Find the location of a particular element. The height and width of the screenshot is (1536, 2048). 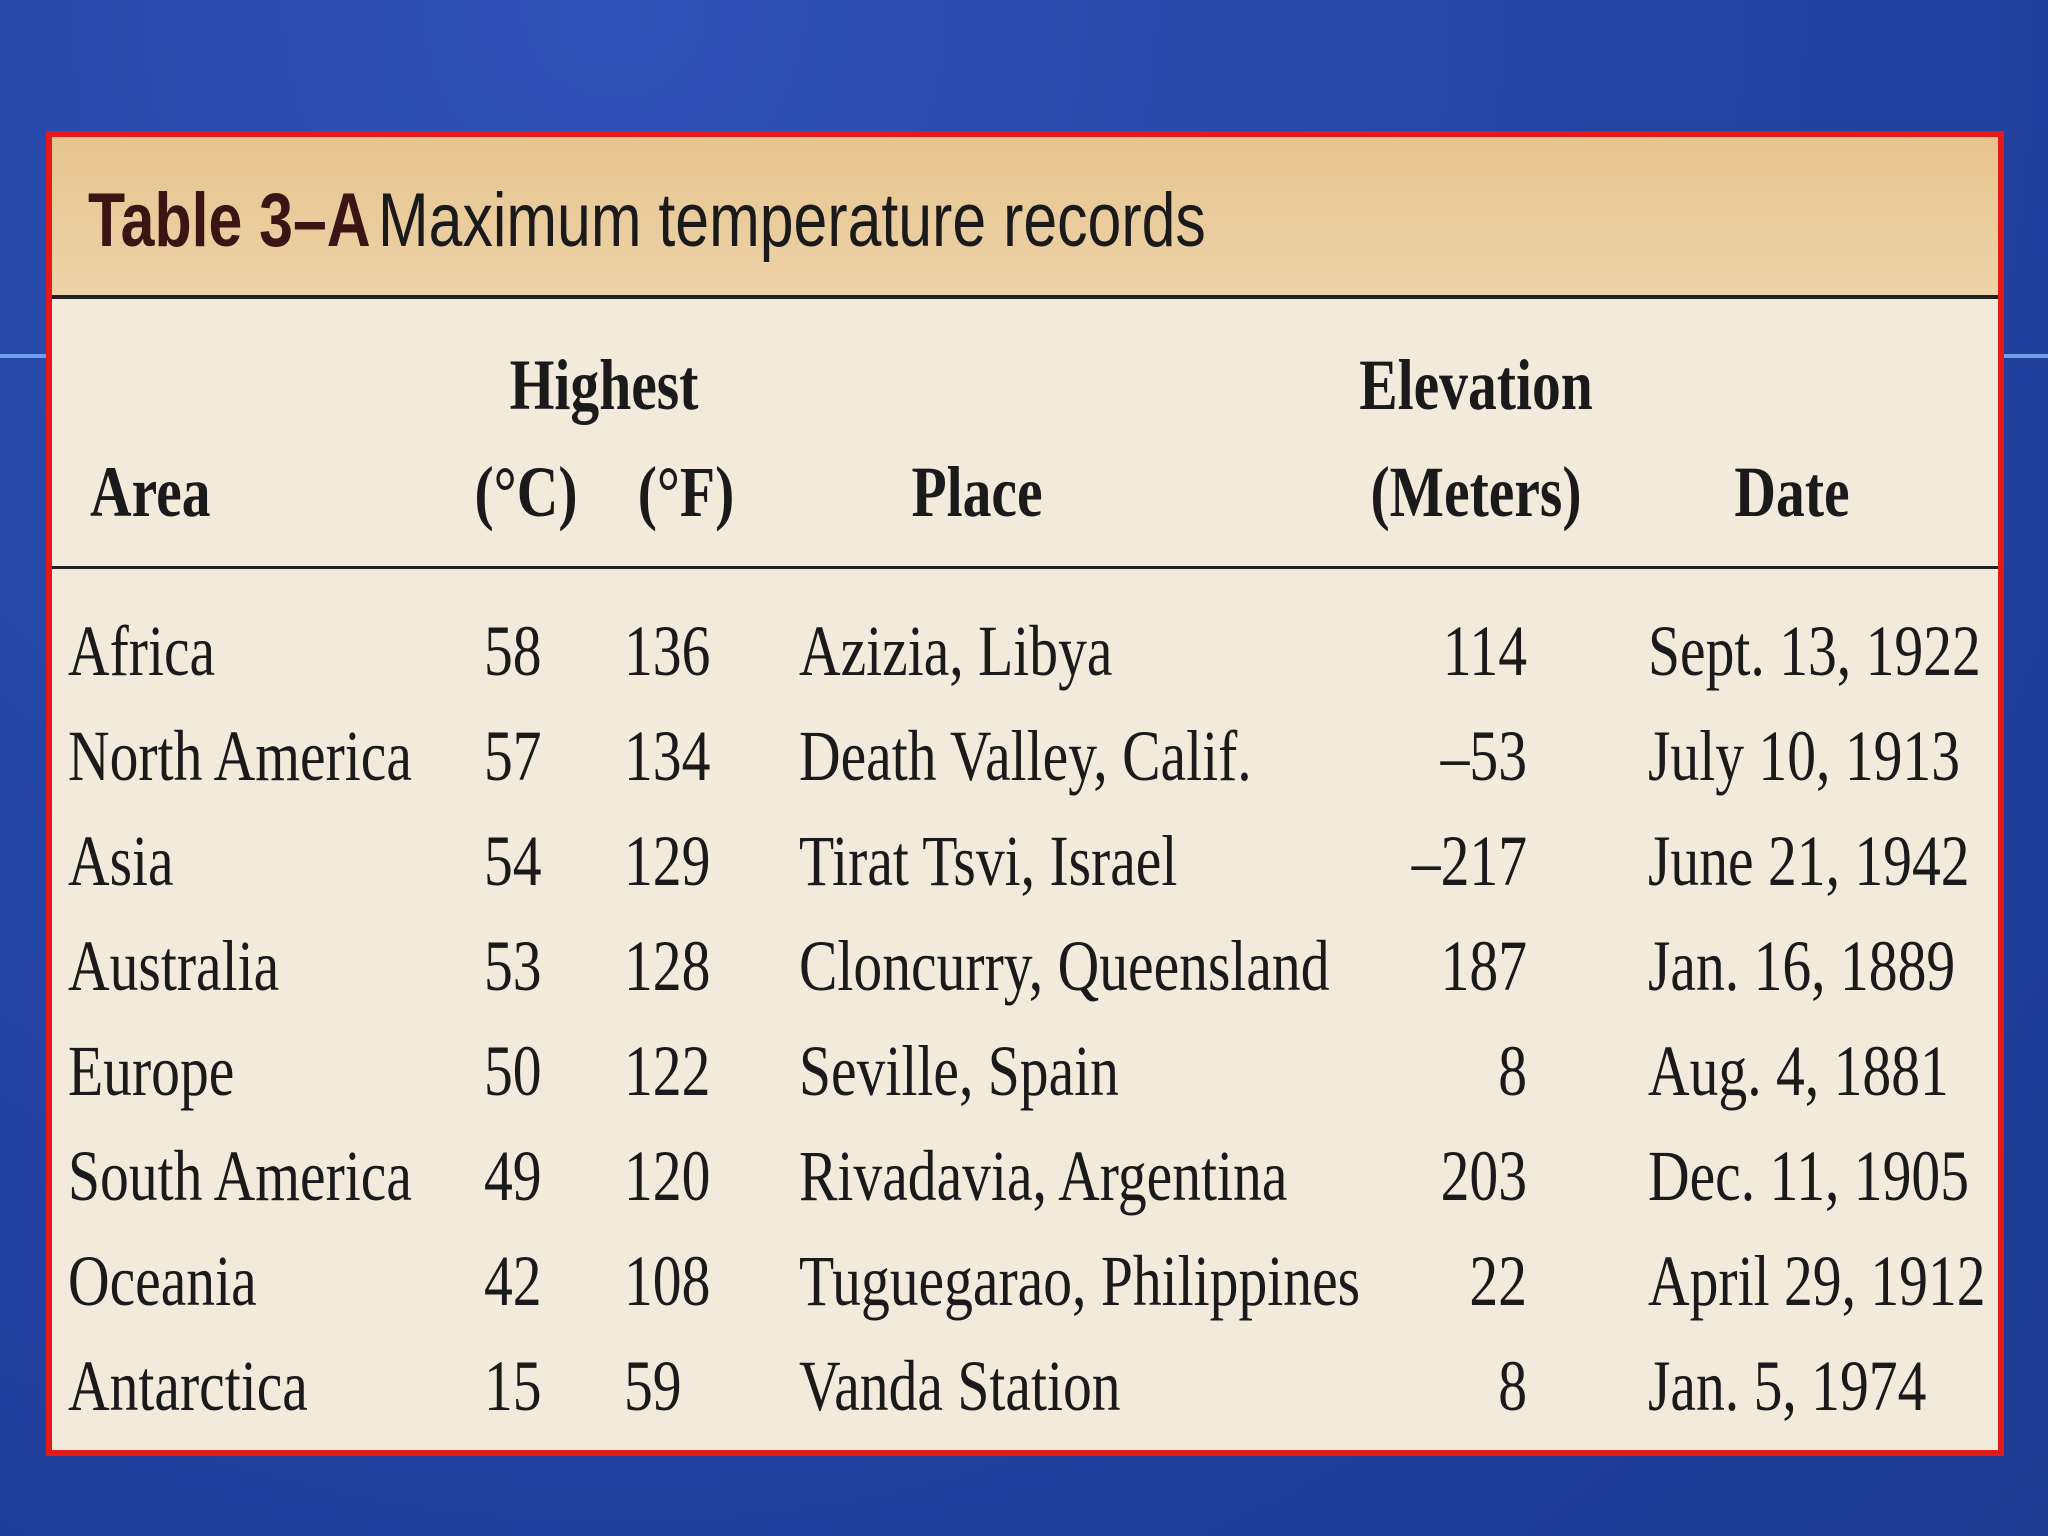

celsius-cell: 15 is located at coordinates (513, 1386).